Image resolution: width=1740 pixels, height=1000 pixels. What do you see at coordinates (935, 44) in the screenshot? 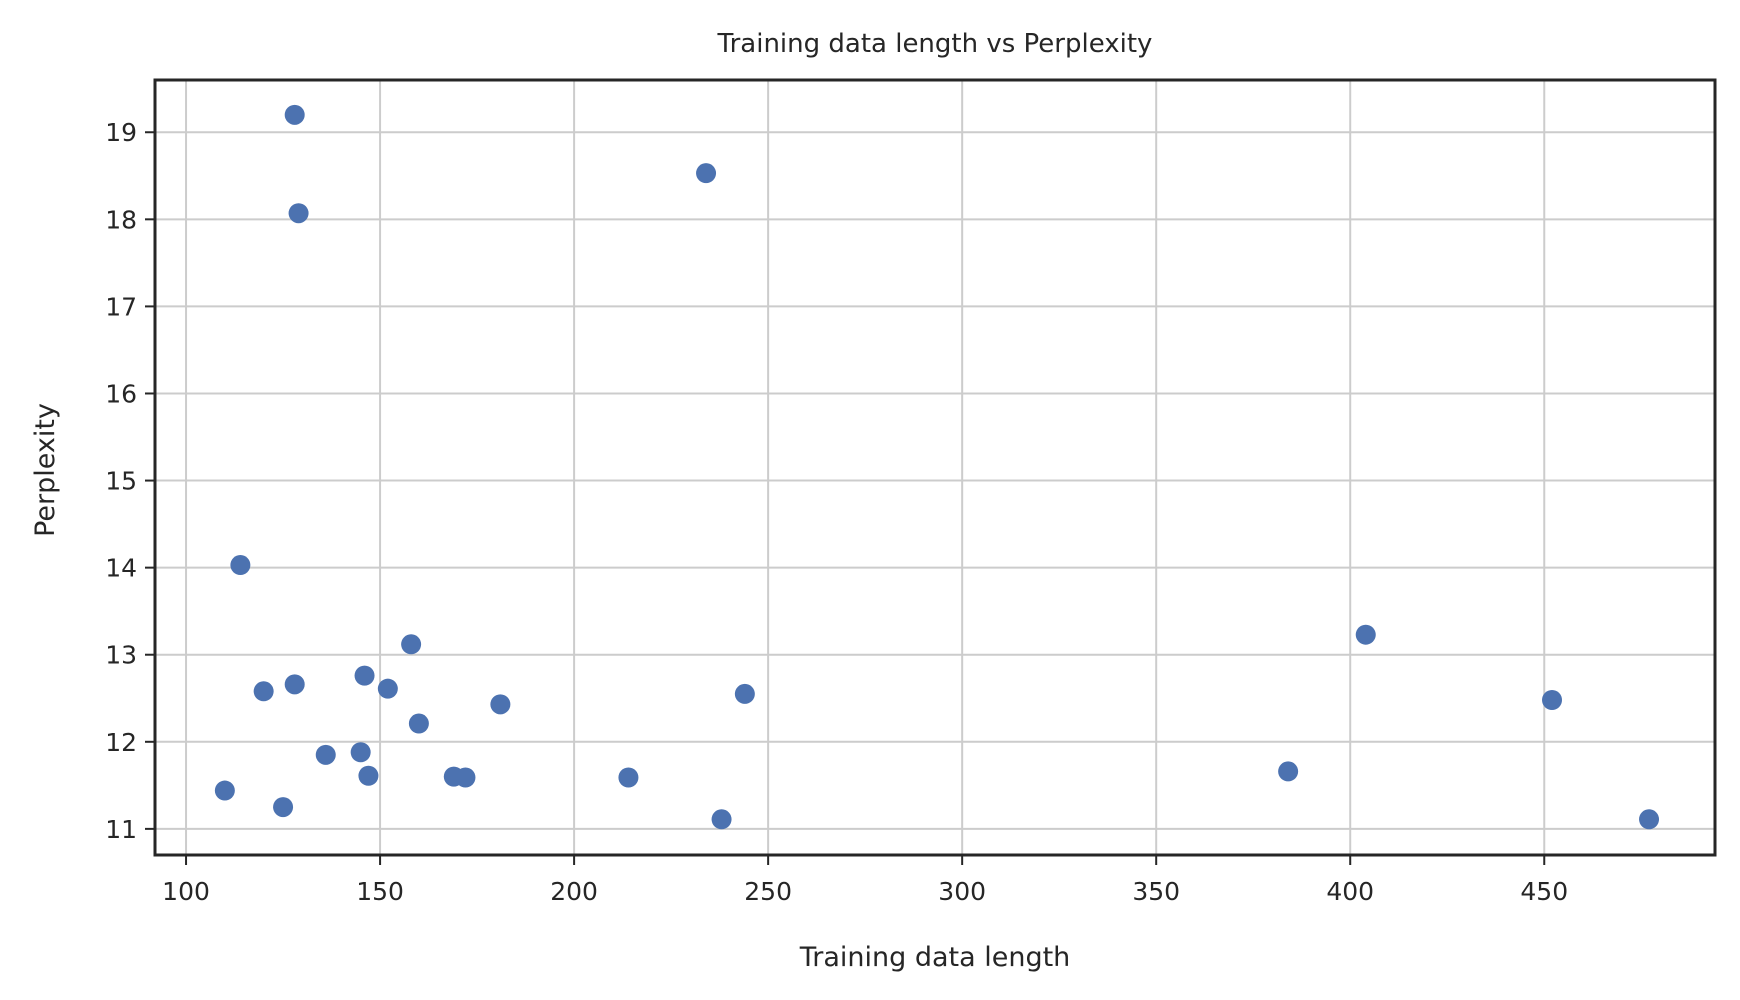
I see `chart-title: Training data length vs Perplexity` at bounding box center [935, 44].